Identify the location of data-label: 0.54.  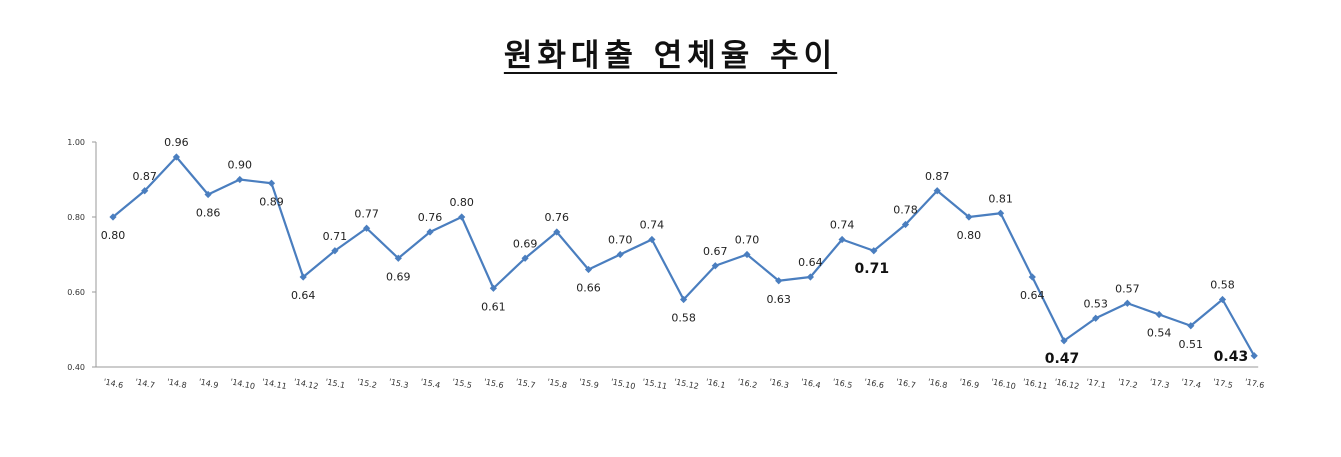
(1159, 333).